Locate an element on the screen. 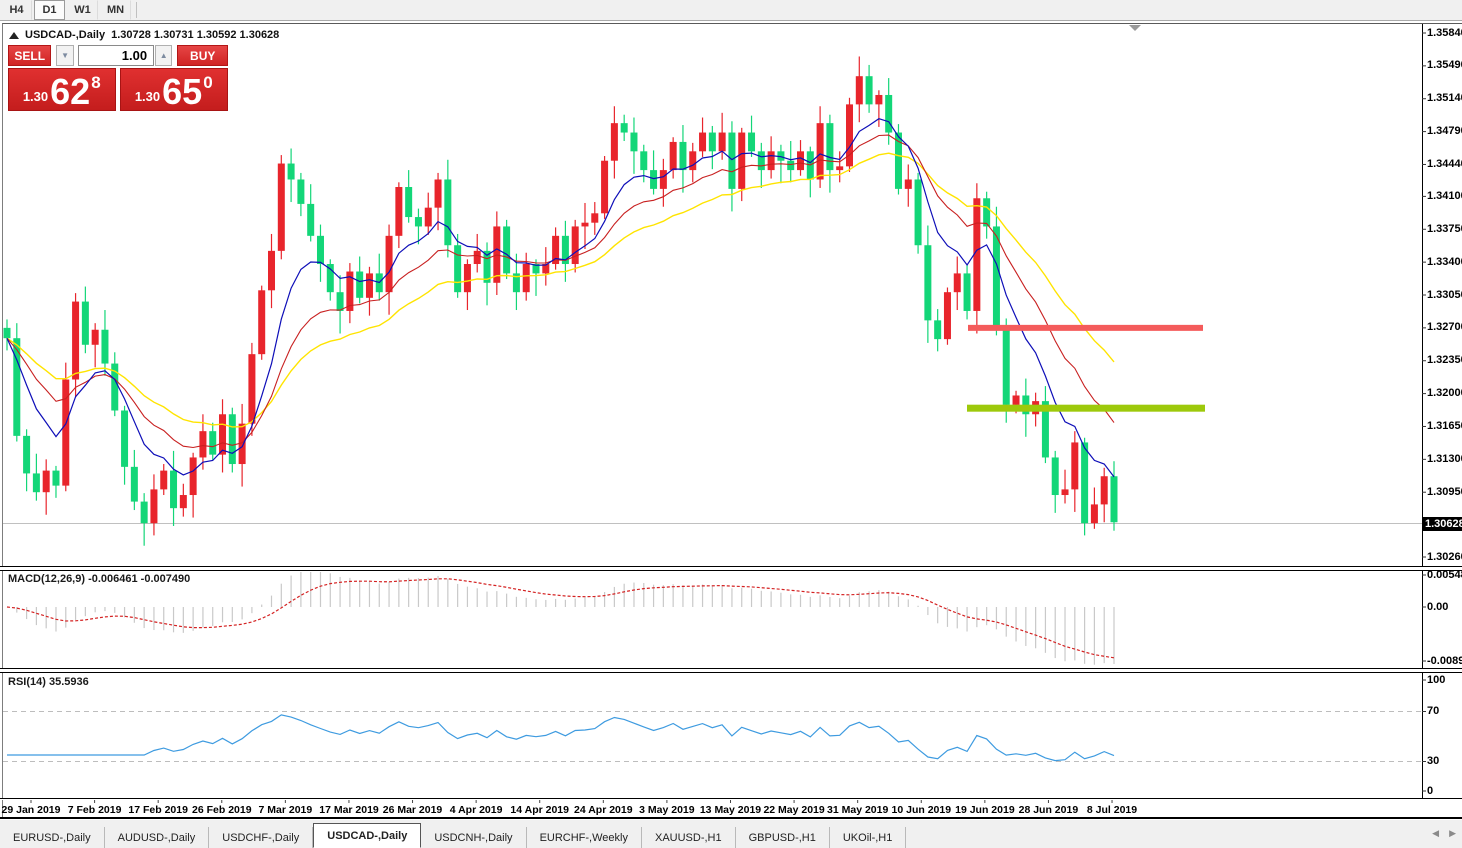  chart-ohlc-values: 1.30728 1.30731 1.30592 1.30628 is located at coordinates (195, 35).